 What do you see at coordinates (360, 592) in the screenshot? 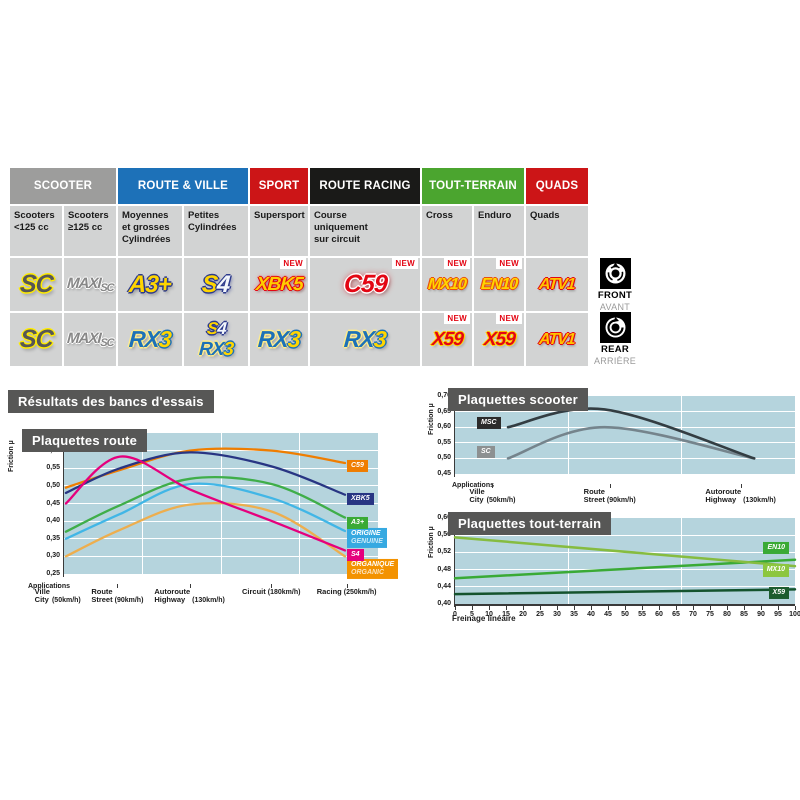
I see `category-speed: (250km/h)` at bounding box center [360, 592].